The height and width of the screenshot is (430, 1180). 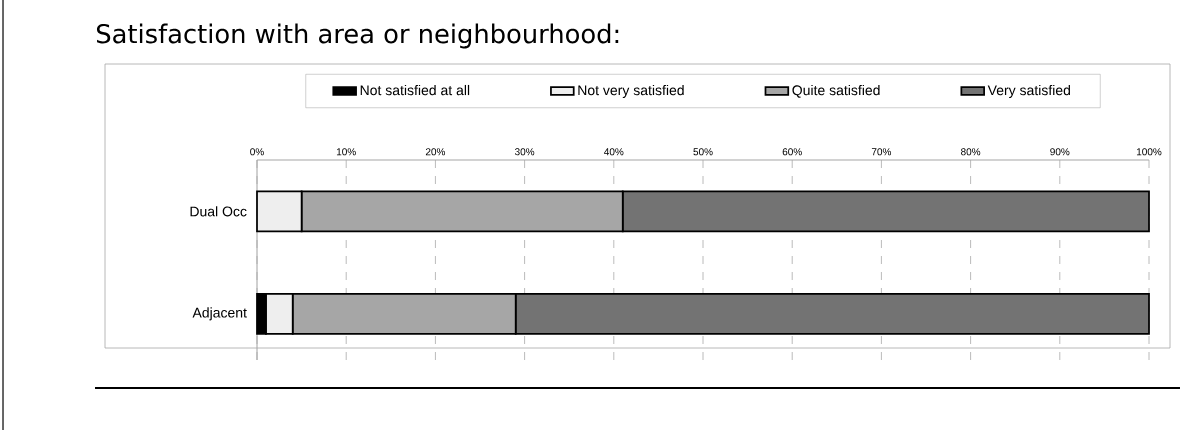 I want to click on y-tick-label: Adjacent, so click(x=219, y=314).